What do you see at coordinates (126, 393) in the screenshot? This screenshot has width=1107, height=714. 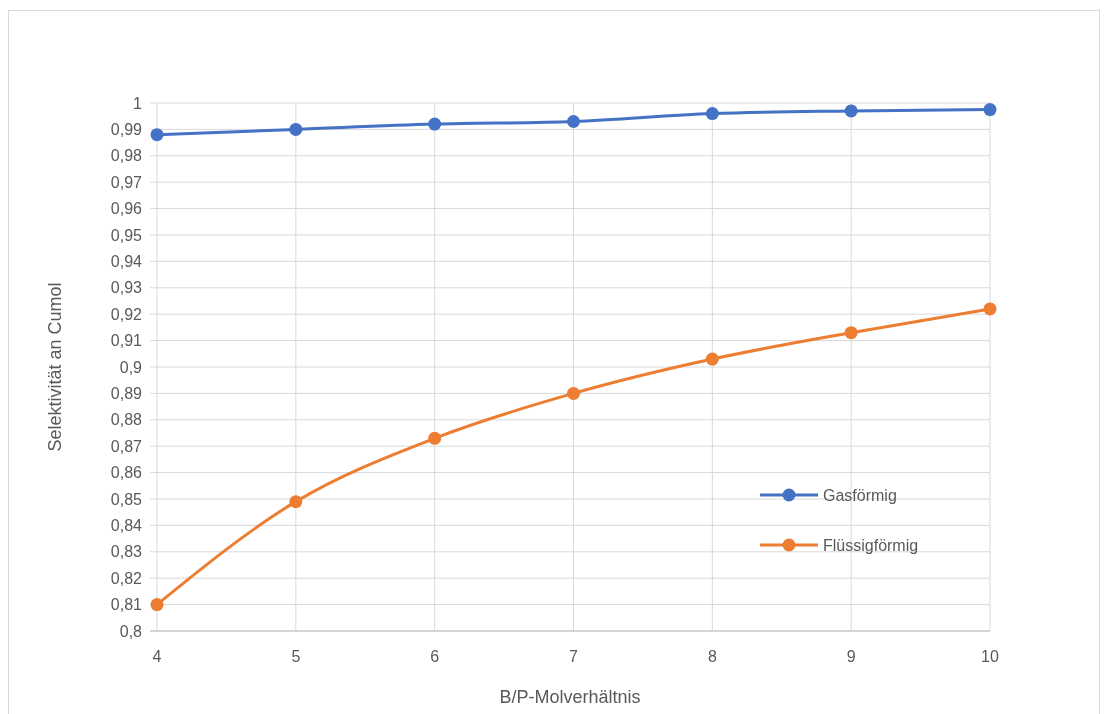 I see `y-tick-label: 0,89` at bounding box center [126, 393].